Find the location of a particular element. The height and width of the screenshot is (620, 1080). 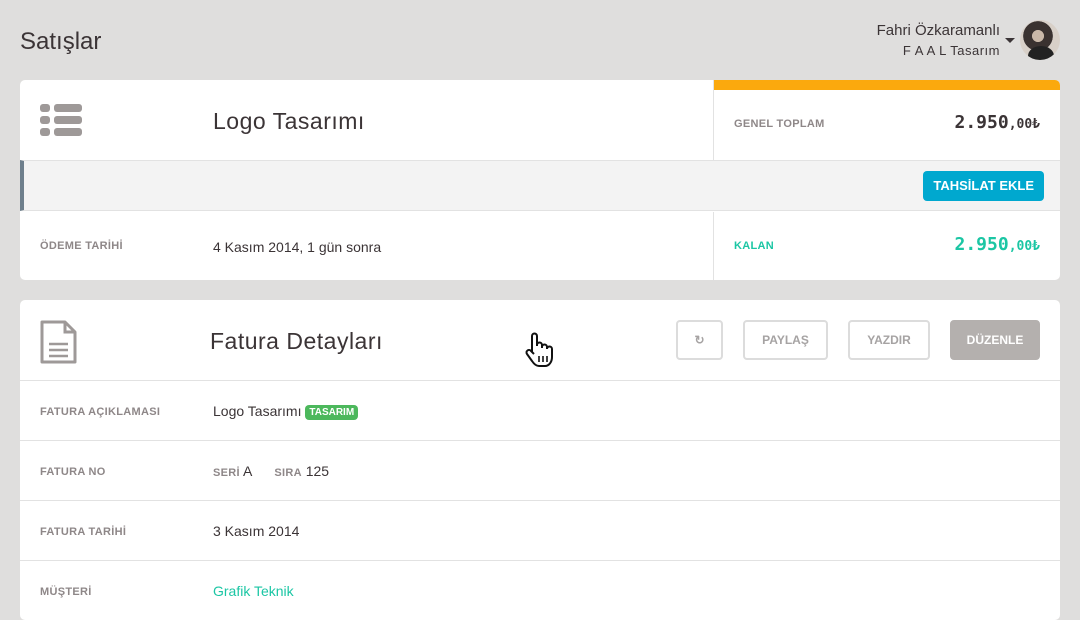

row-label: FATURA AÇIKLAMASI is located at coordinates (100, 412).